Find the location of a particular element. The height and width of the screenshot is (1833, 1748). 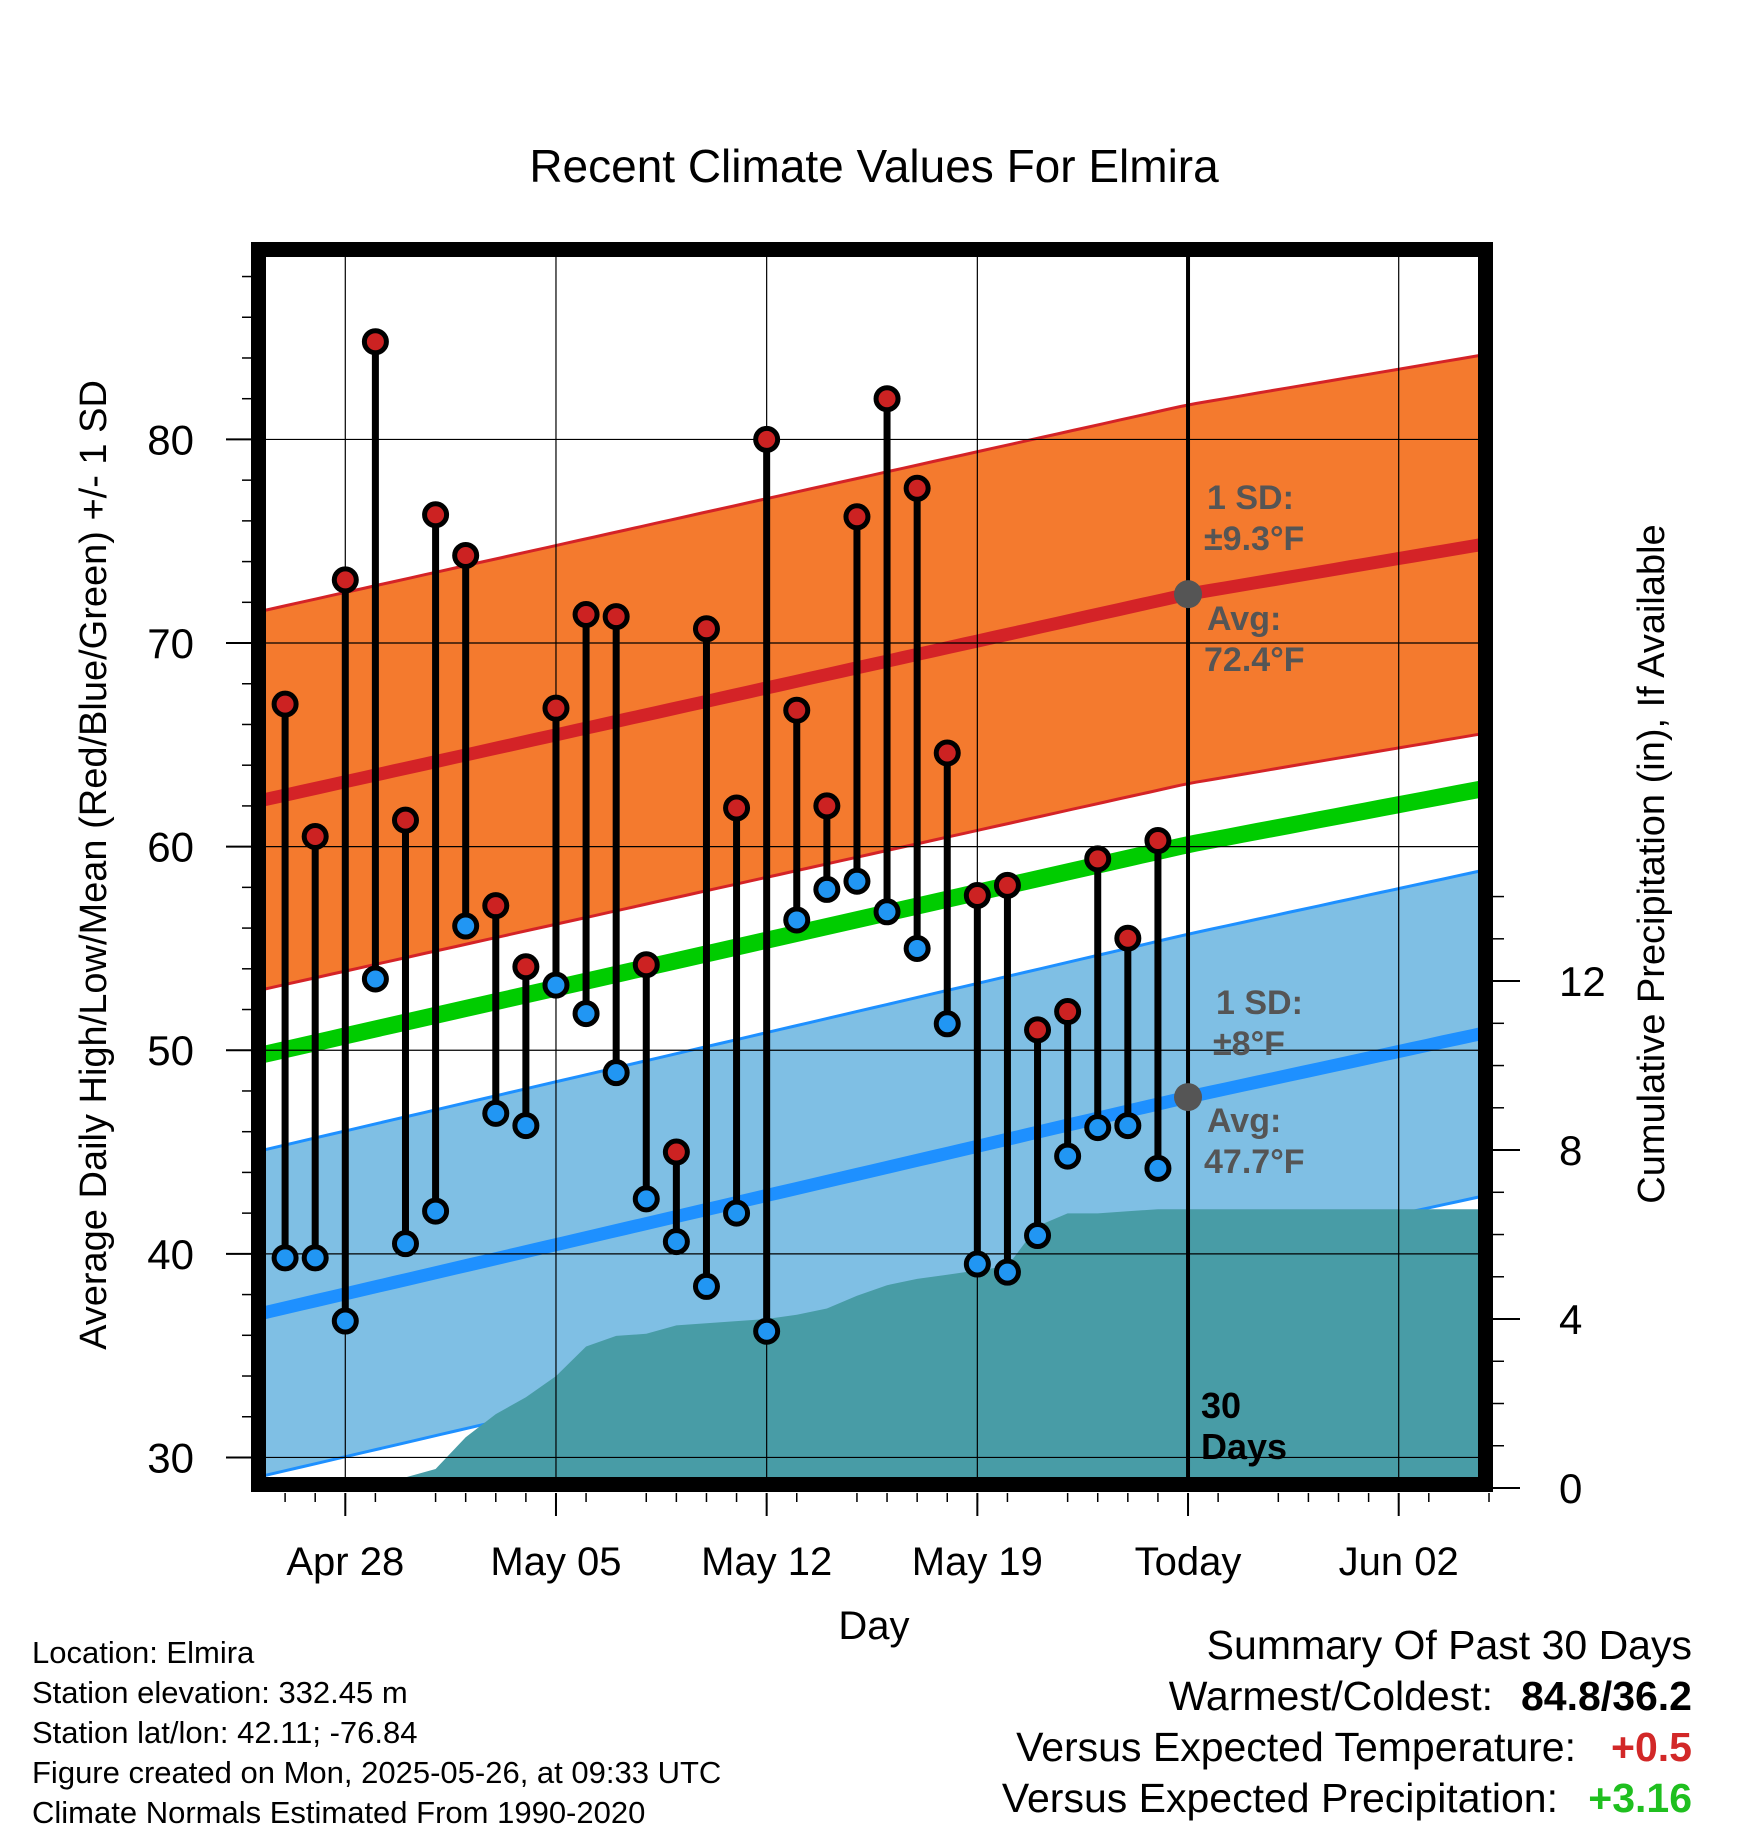

summary-warm-cold: Warmest/Coldest: 84.8/36.2 is located at coordinates (1347, 1696).